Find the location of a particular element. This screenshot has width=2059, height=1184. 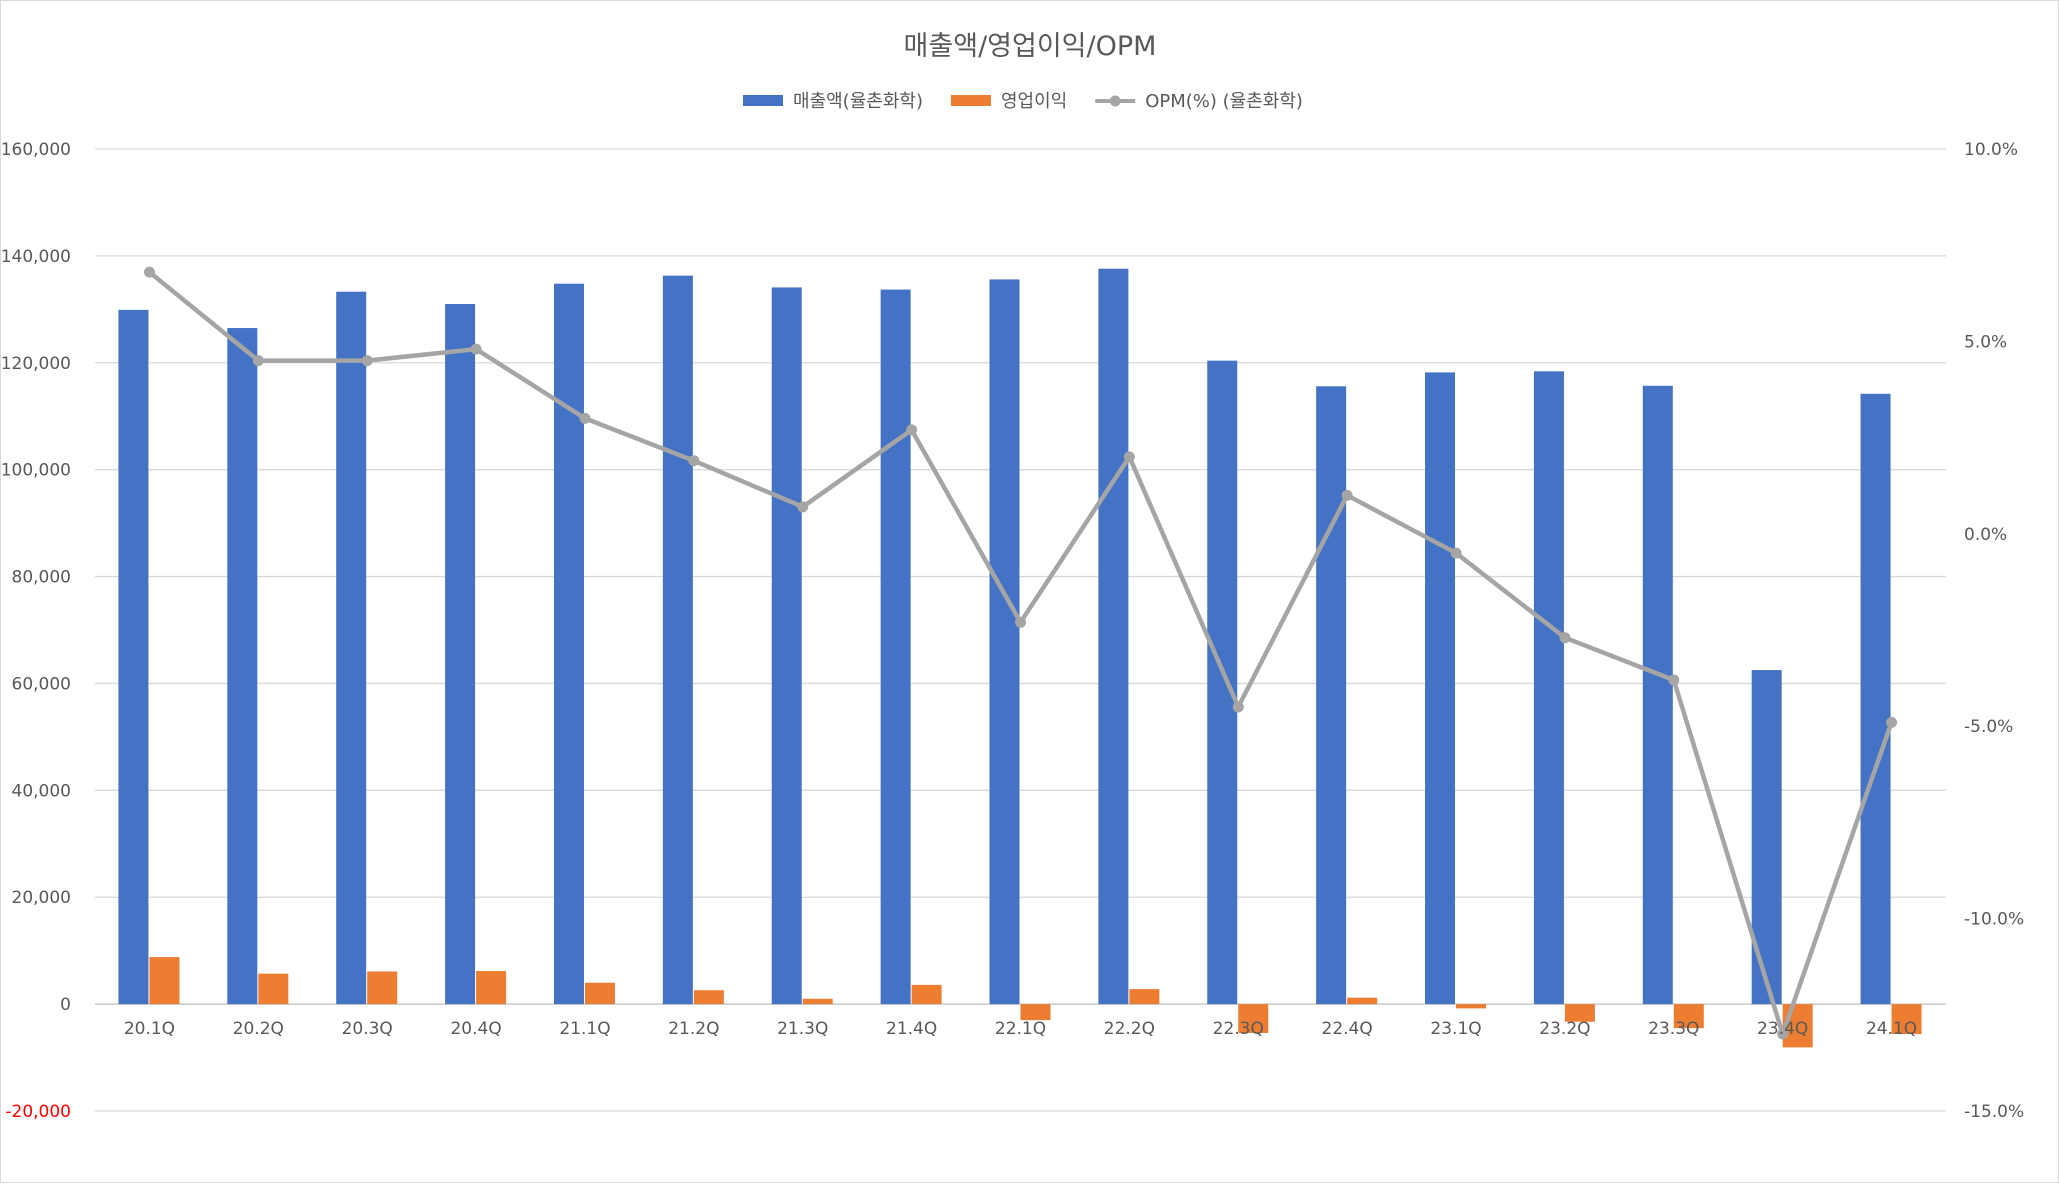

legend-profit-swatch is located at coordinates (970, 100).